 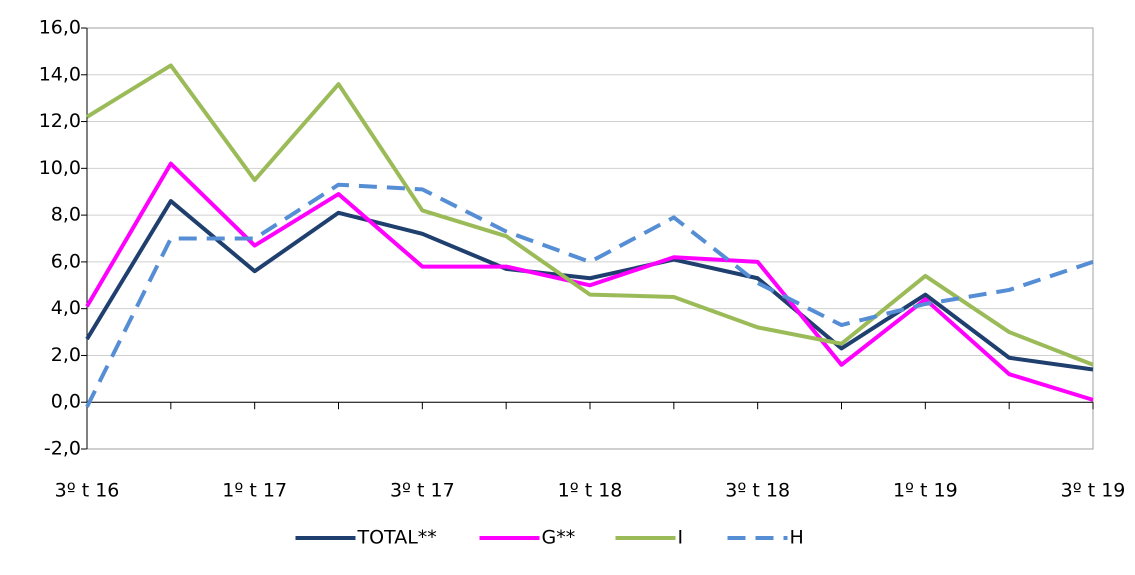 I want to click on y-tick-label: 14,0, so click(x=60, y=74).